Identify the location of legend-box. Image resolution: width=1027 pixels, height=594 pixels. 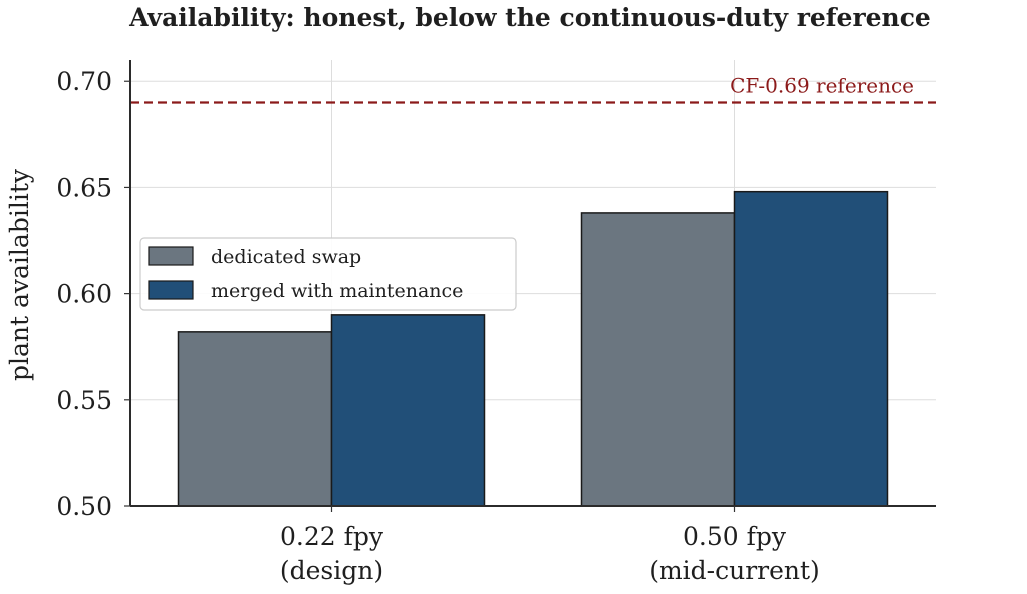
(328, 274).